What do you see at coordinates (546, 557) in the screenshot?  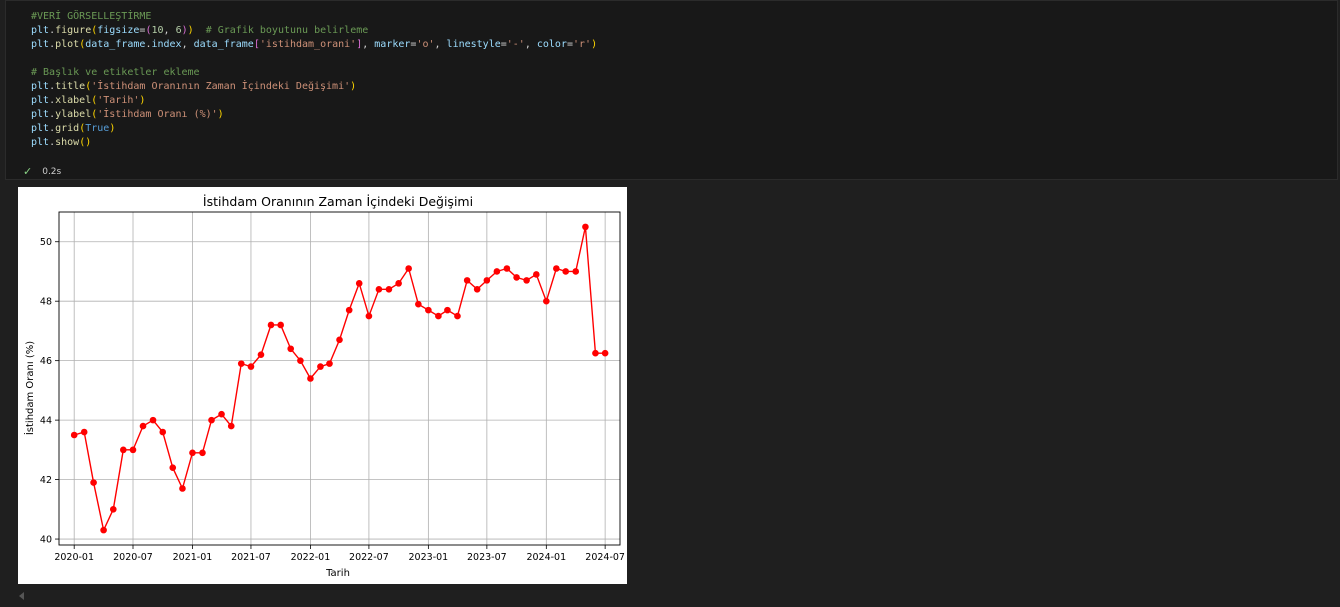 I see `x-tick-label: 2024-01` at bounding box center [546, 557].